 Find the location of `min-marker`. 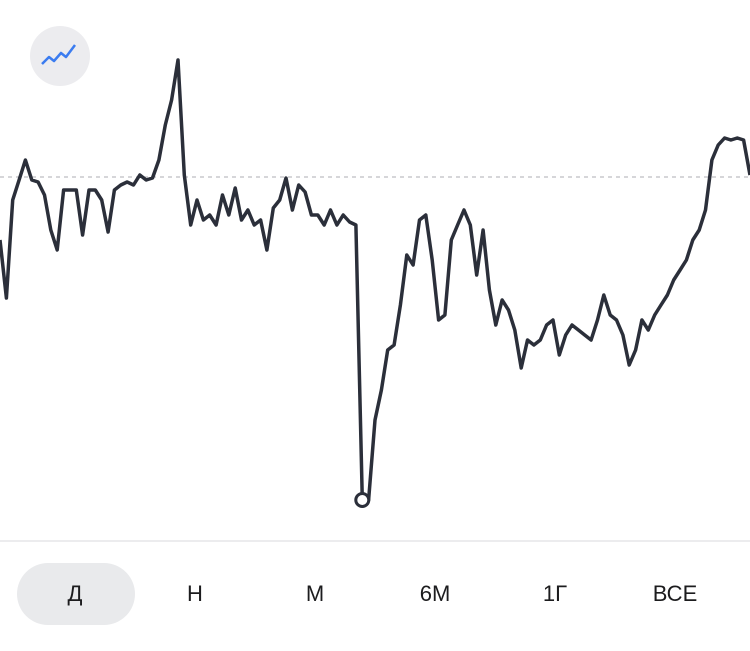

min-marker is located at coordinates (362, 500).